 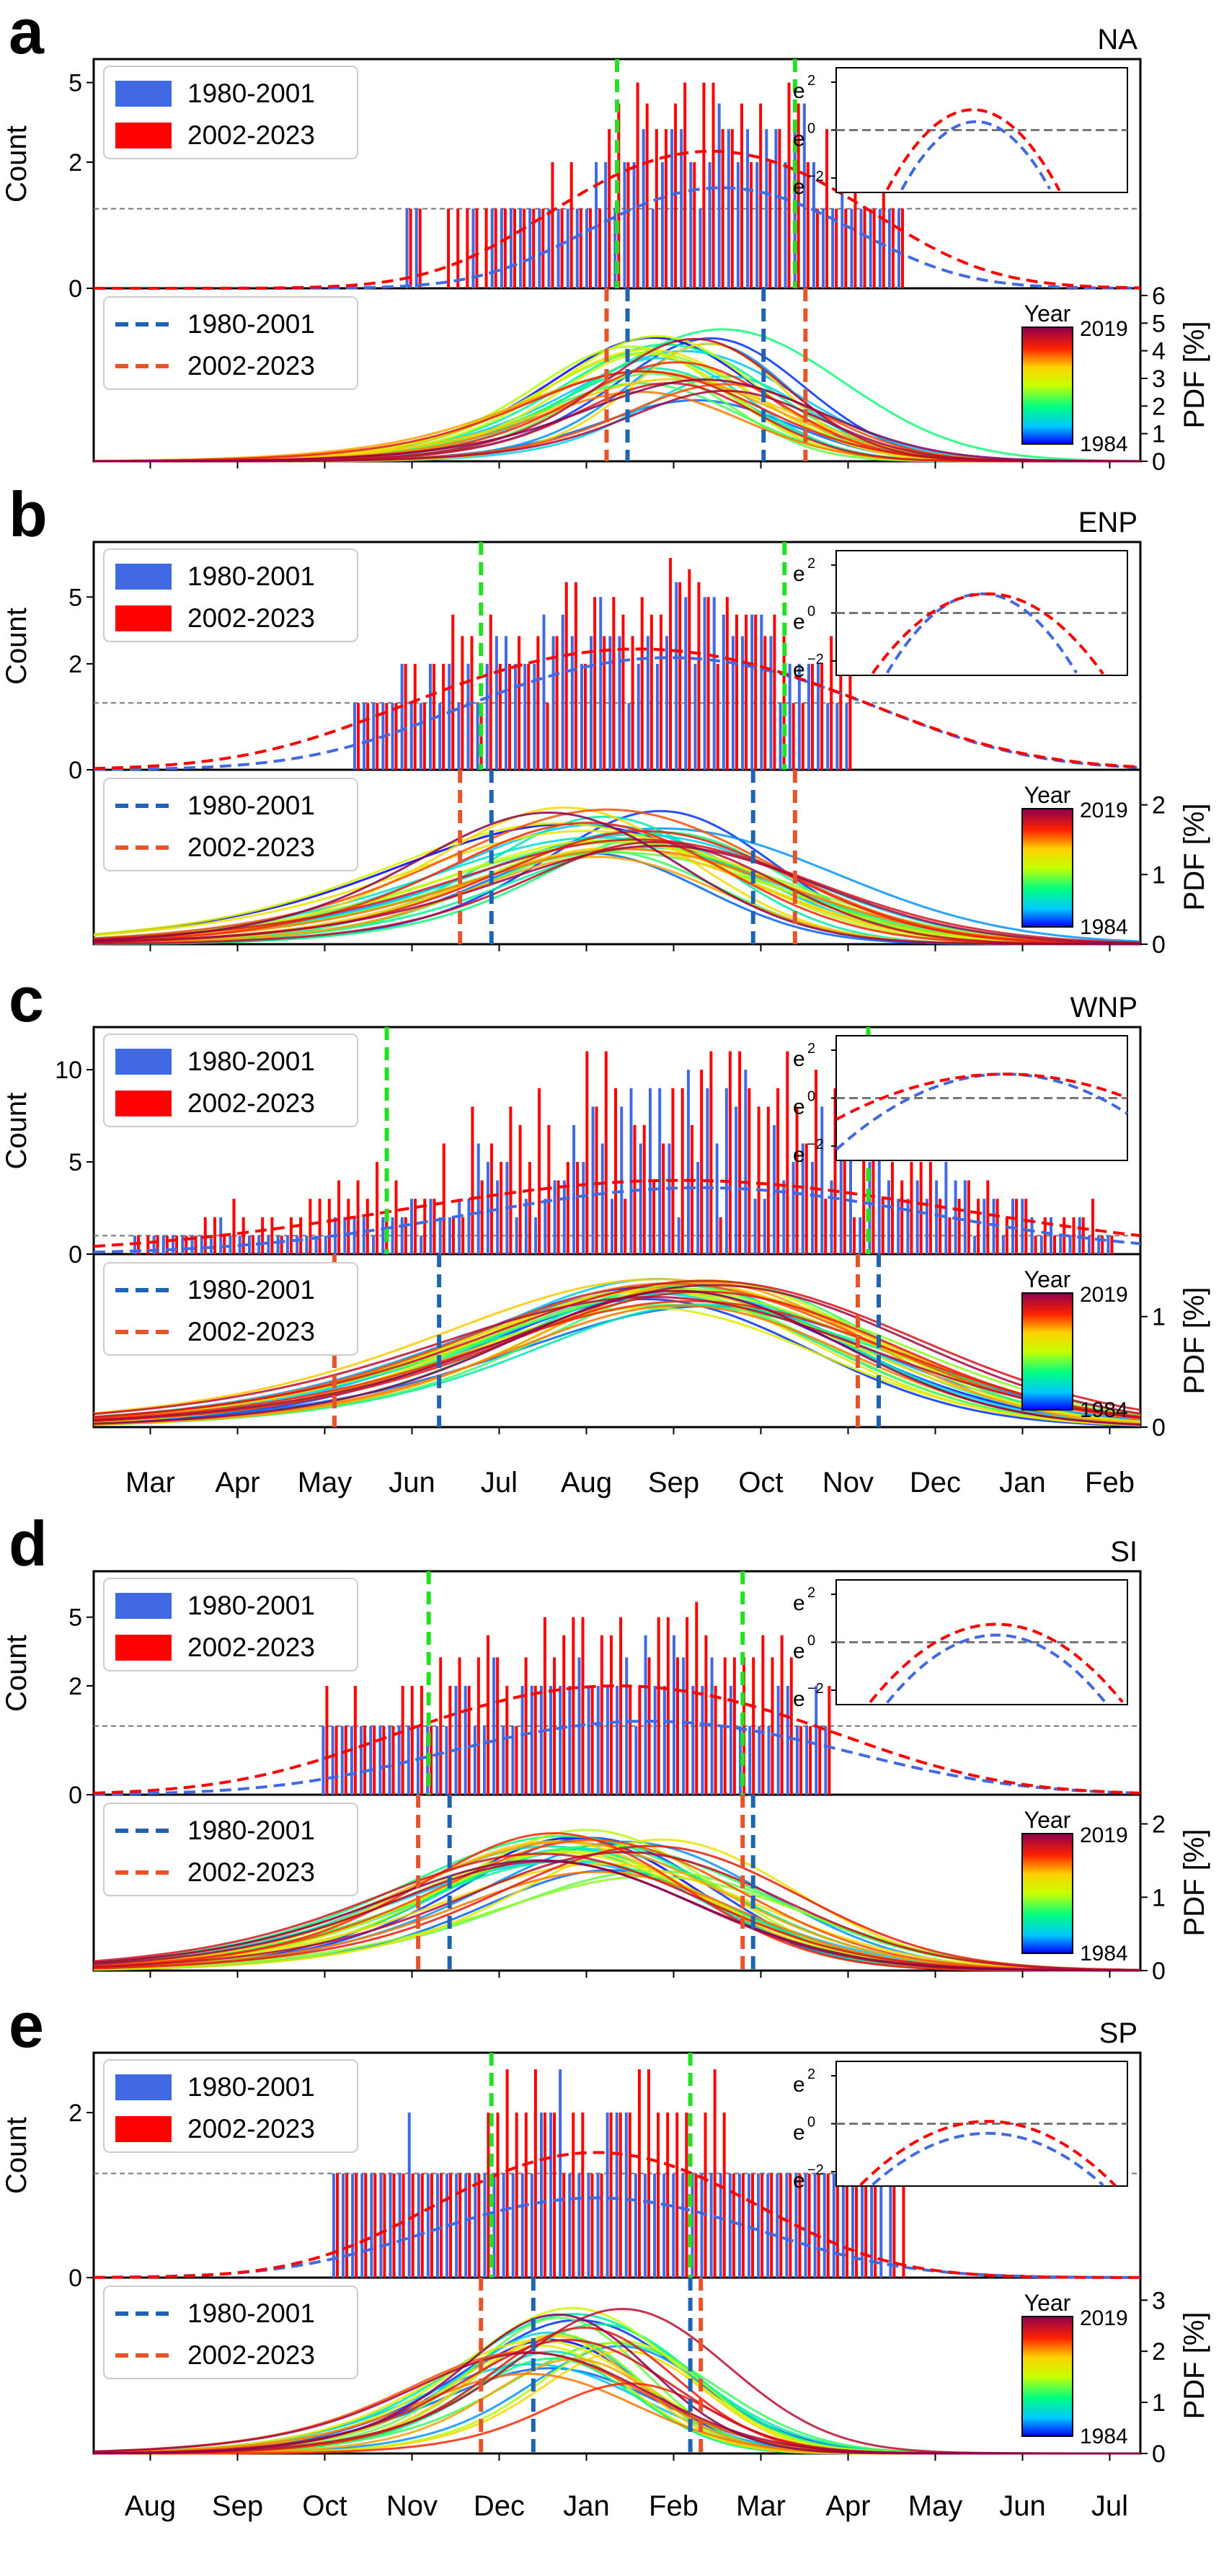 What do you see at coordinates (1104, 927) in the screenshot?
I see `colorbar-min-label: 1984` at bounding box center [1104, 927].